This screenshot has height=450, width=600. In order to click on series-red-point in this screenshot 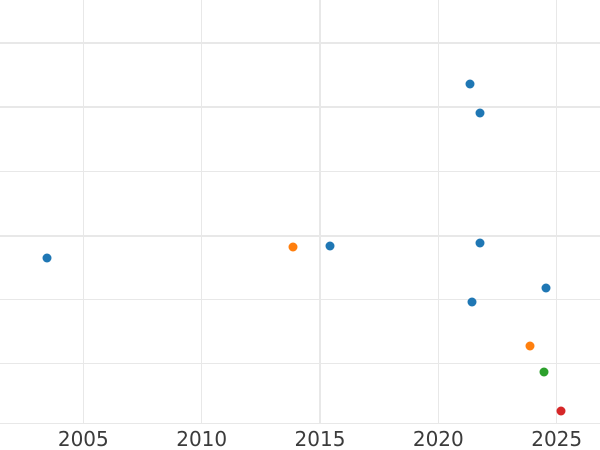, I will do `click(561, 411)`.